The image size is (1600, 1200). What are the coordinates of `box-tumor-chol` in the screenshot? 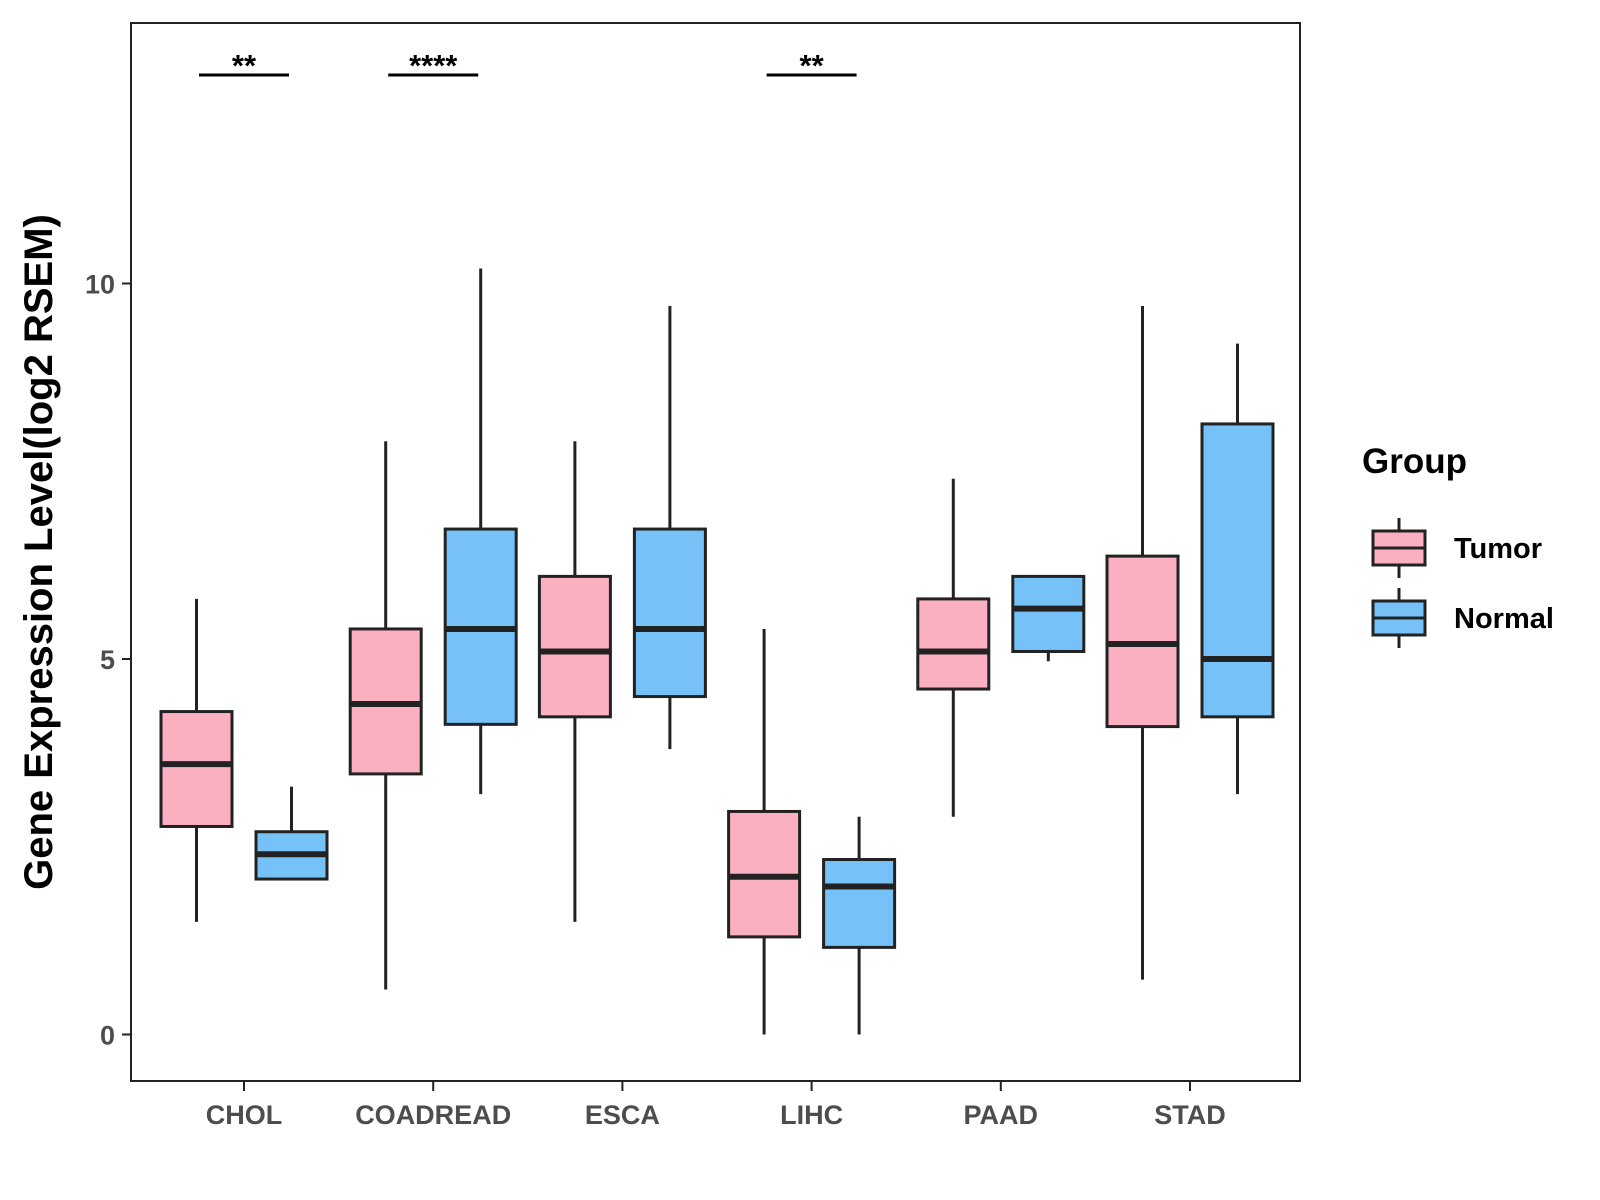 It's located at (196, 769).